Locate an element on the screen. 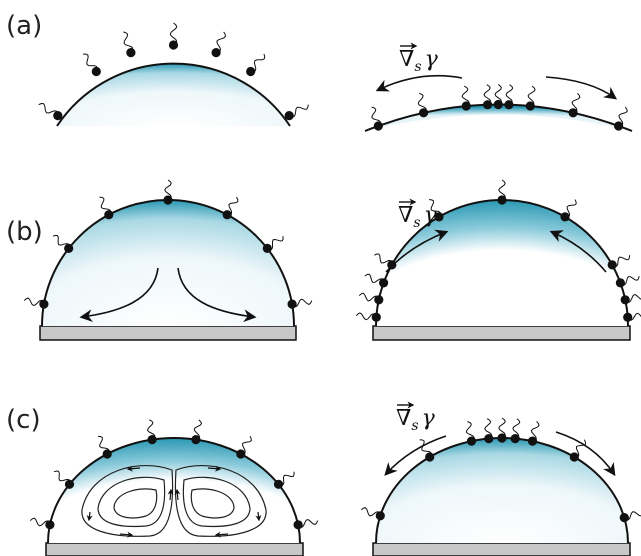  surface-gradient-label: ∇s γ is located at coordinates (418, 214).